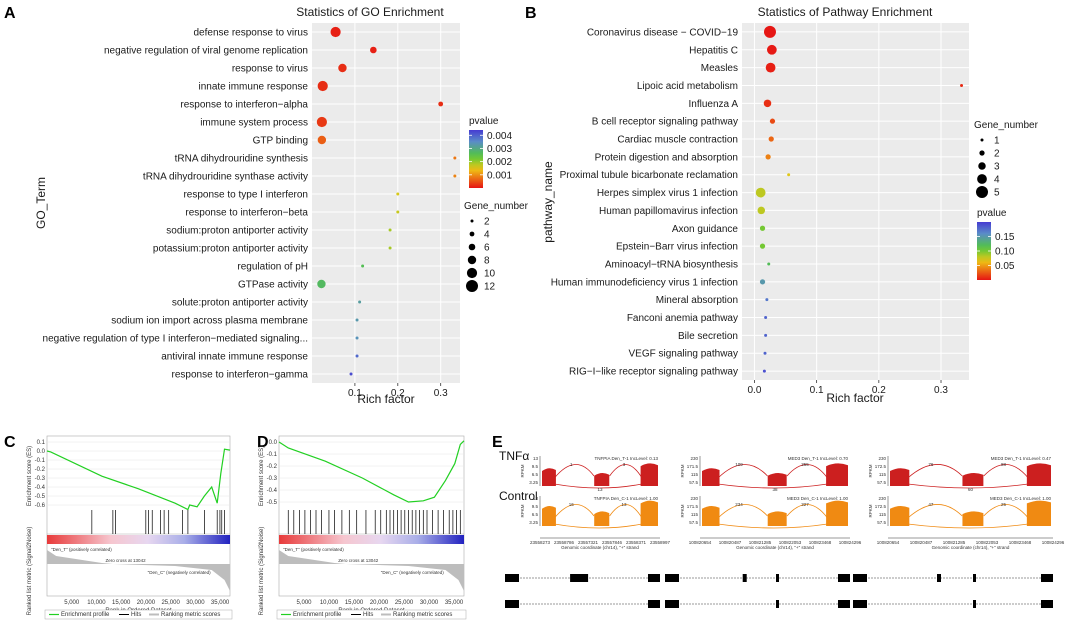  I want to click on zero-cross-label: Zero cross at 13042, so click(358, 560).